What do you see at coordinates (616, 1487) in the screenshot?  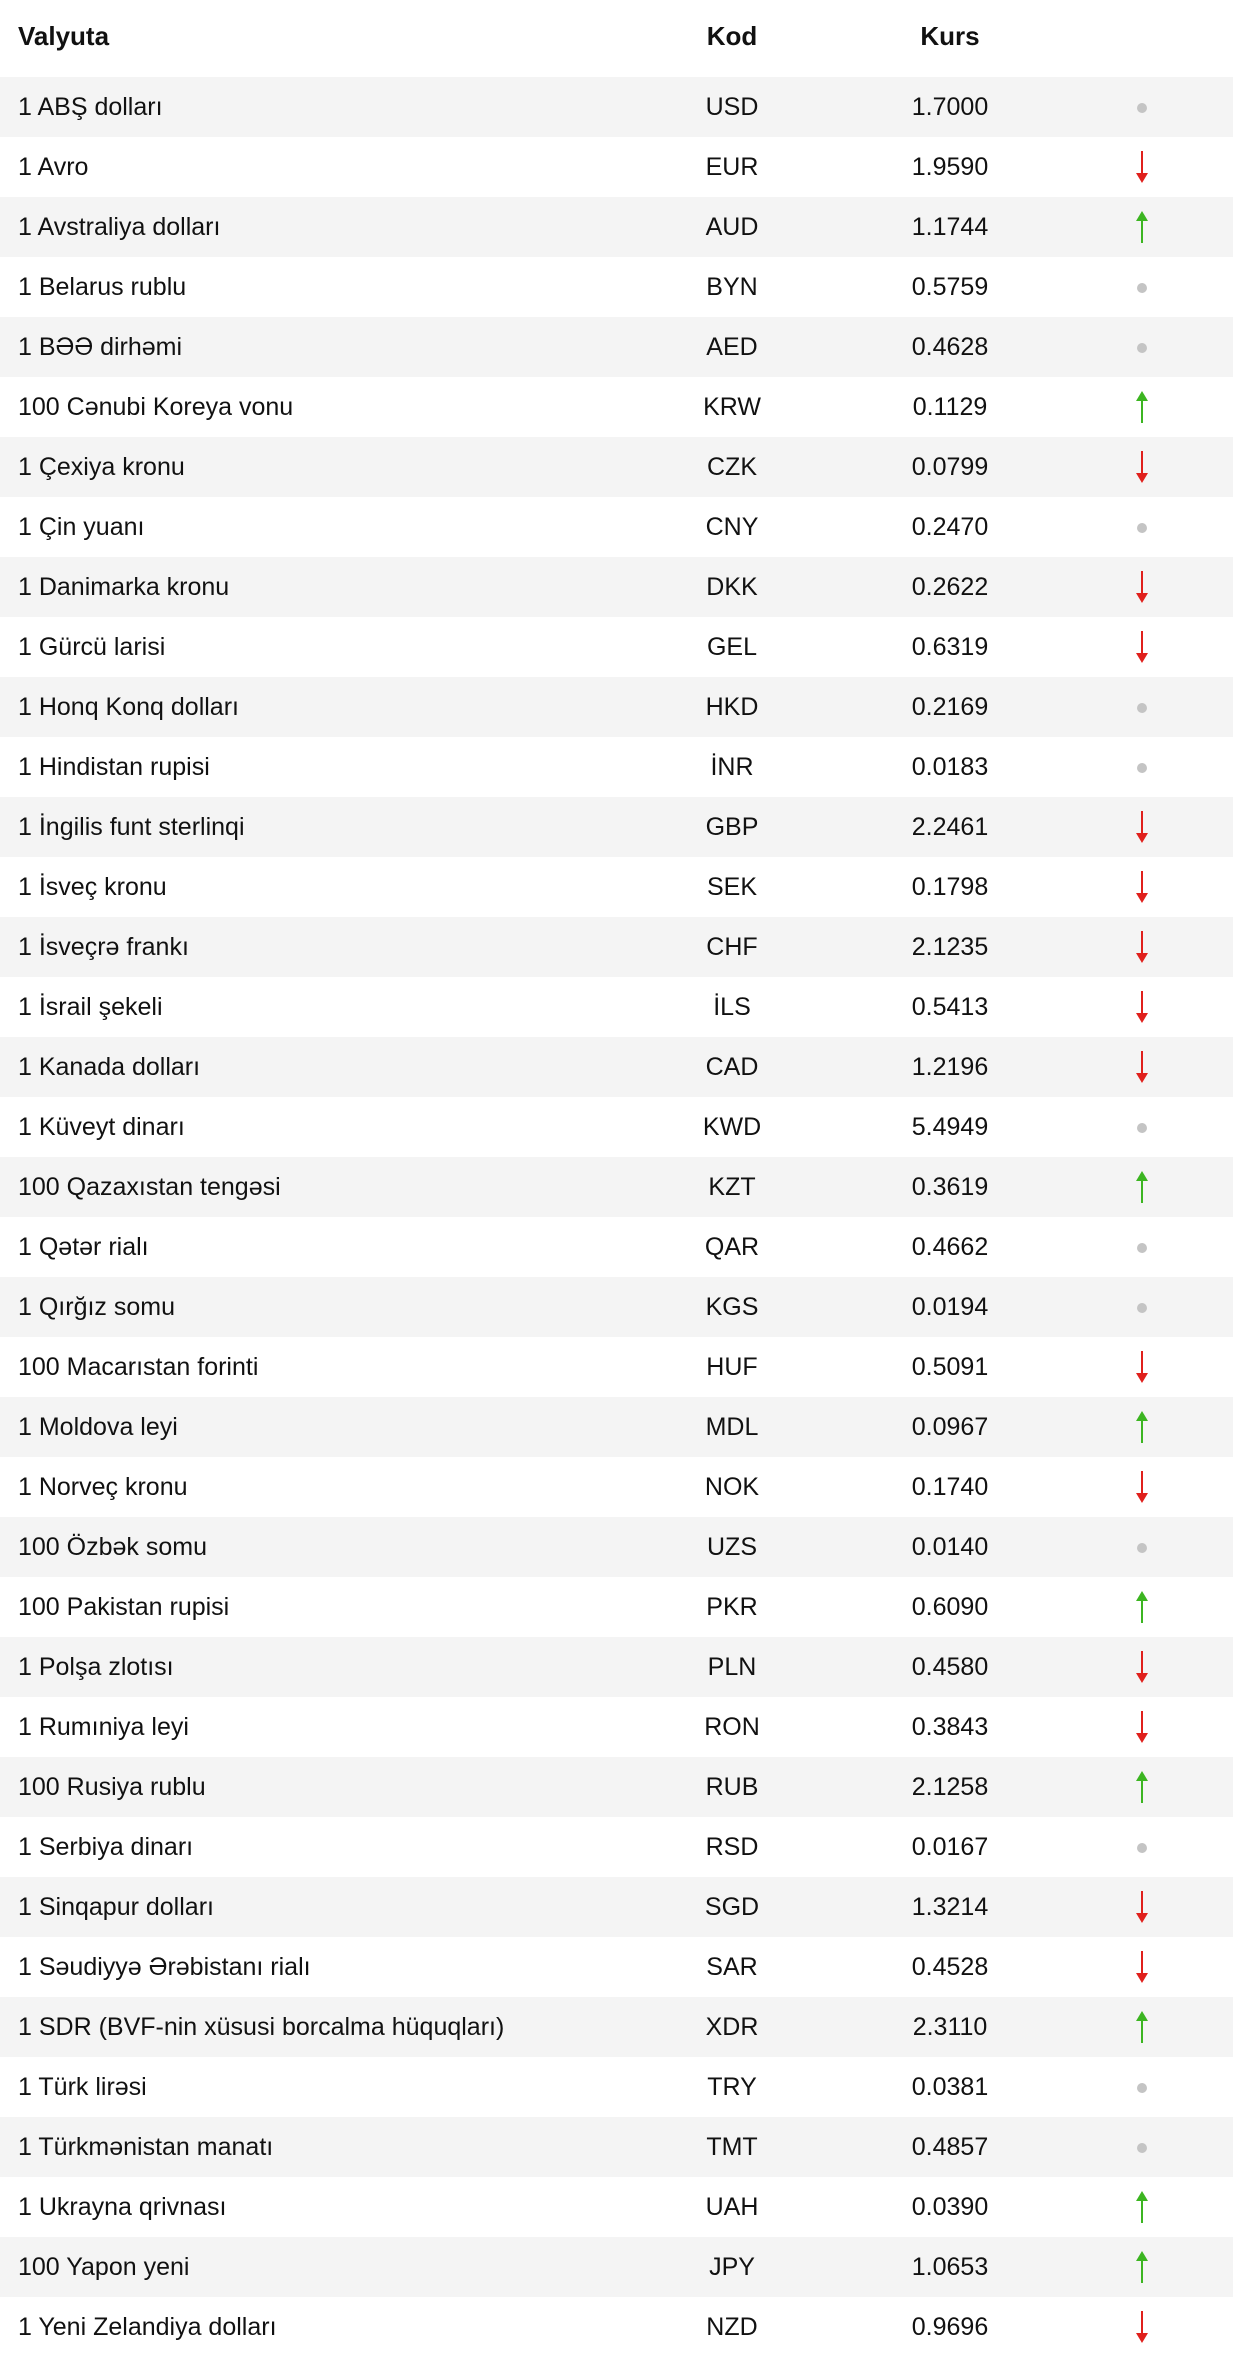 I see `table-row: 1 Norveç kronu NOK 0.1740` at bounding box center [616, 1487].